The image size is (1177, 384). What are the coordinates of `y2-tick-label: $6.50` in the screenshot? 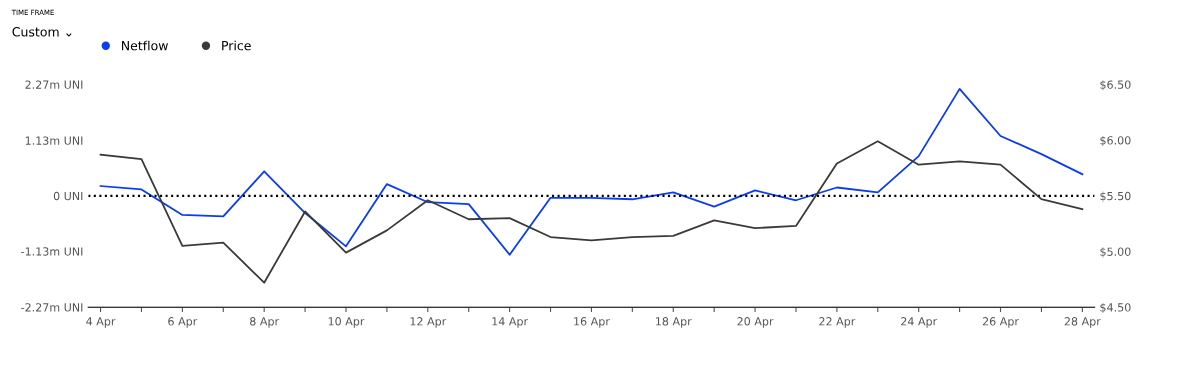 It's located at (1115, 85).